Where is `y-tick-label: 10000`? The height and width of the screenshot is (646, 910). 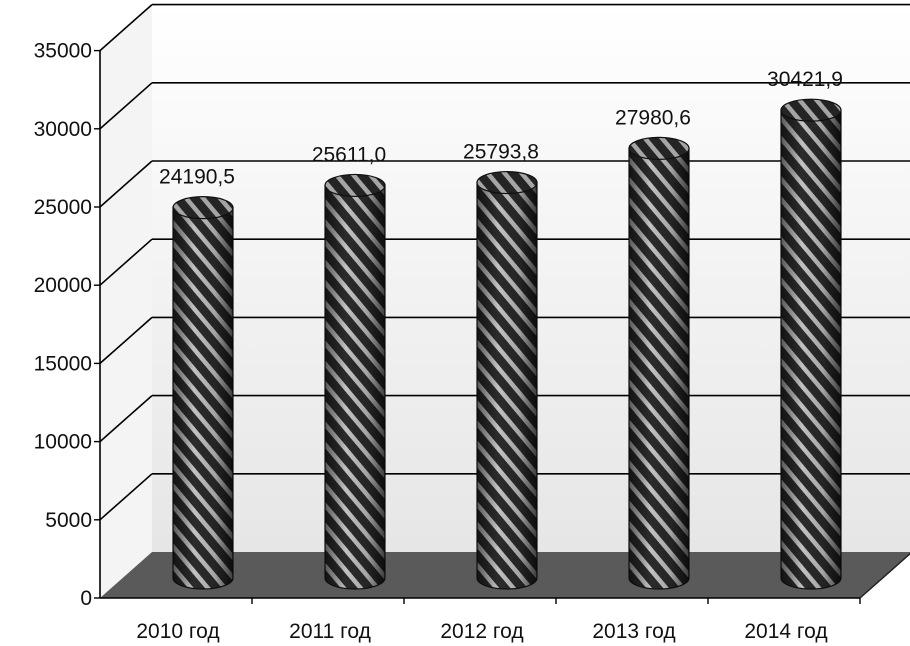 y-tick-label: 10000 is located at coordinates (63, 442).